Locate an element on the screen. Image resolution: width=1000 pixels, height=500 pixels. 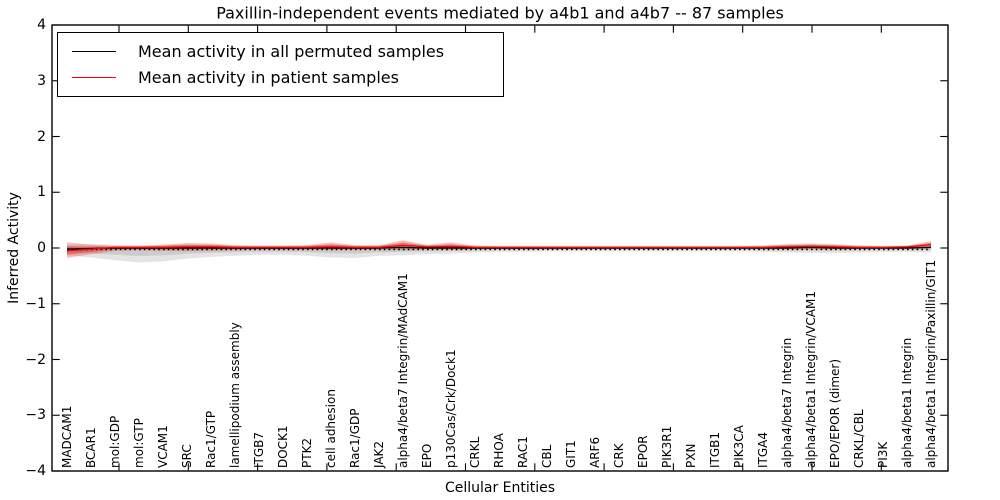
x-tick-label: CBL is located at coordinates (547, 456).